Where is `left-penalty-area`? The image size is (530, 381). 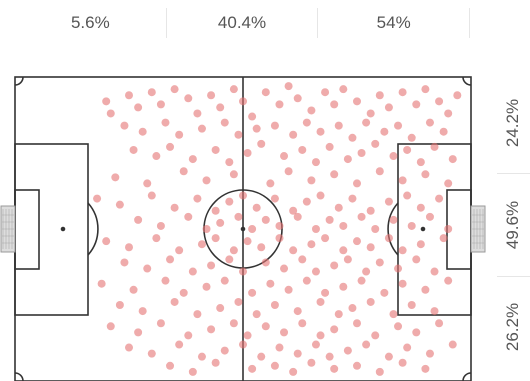
left-penalty-area is located at coordinates (51, 229).